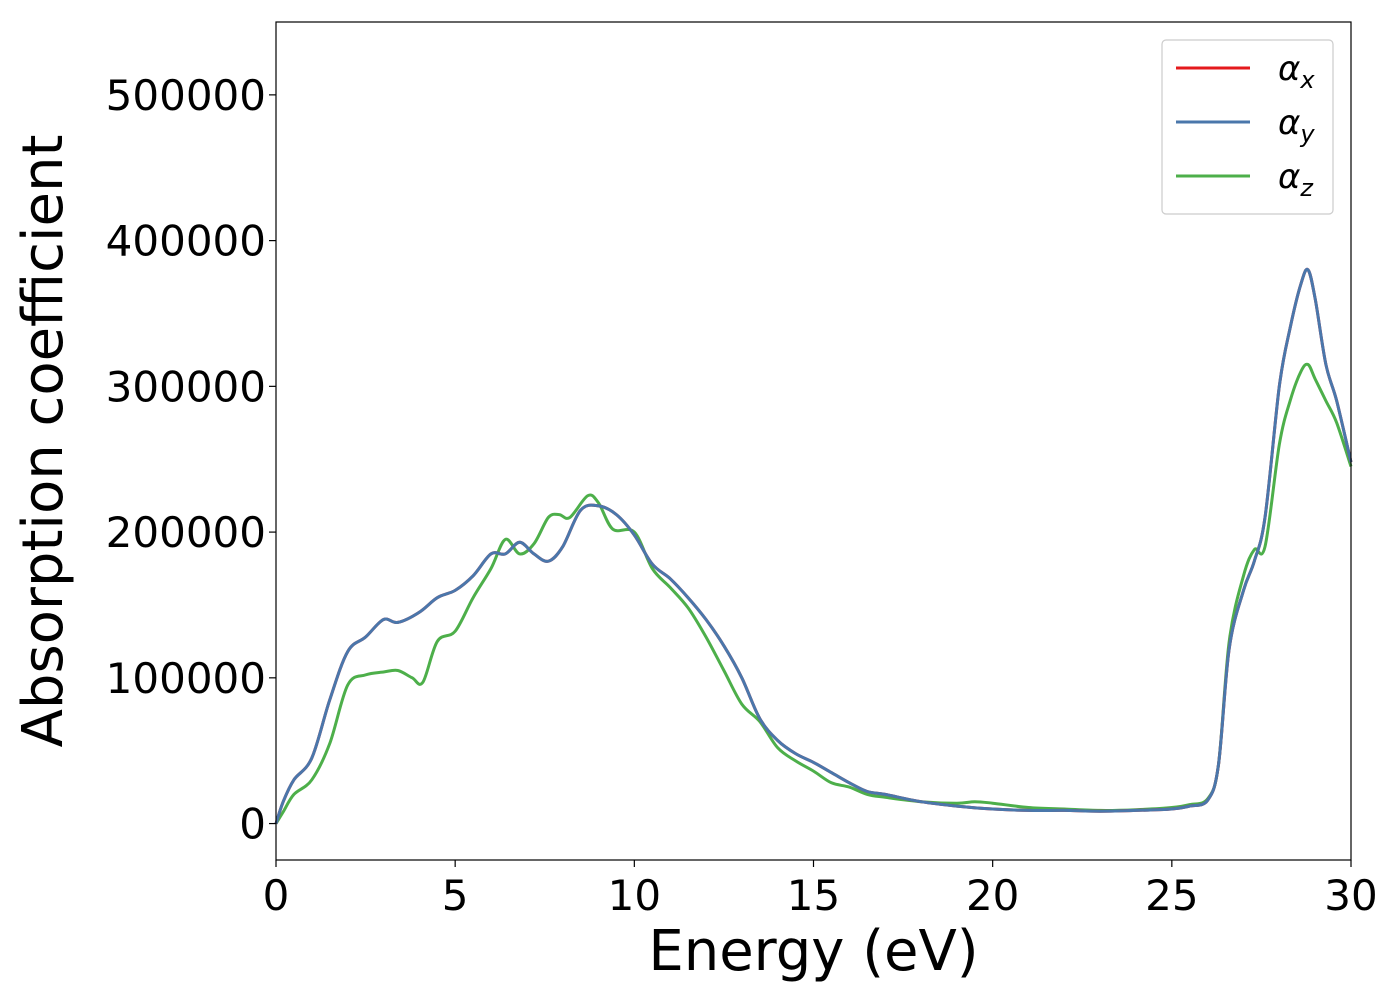 The height and width of the screenshot is (1005, 1400). Describe the element at coordinates (813, 895) in the screenshot. I see `x-tick-label: 15` at that location.